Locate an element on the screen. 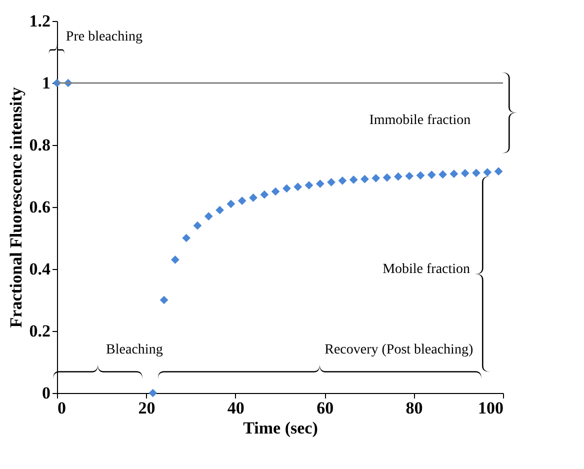 Image resolution: width=584 pixels, height=469 pixels. x-axis-title: Time (sec) is located at coordinates (280, 428).